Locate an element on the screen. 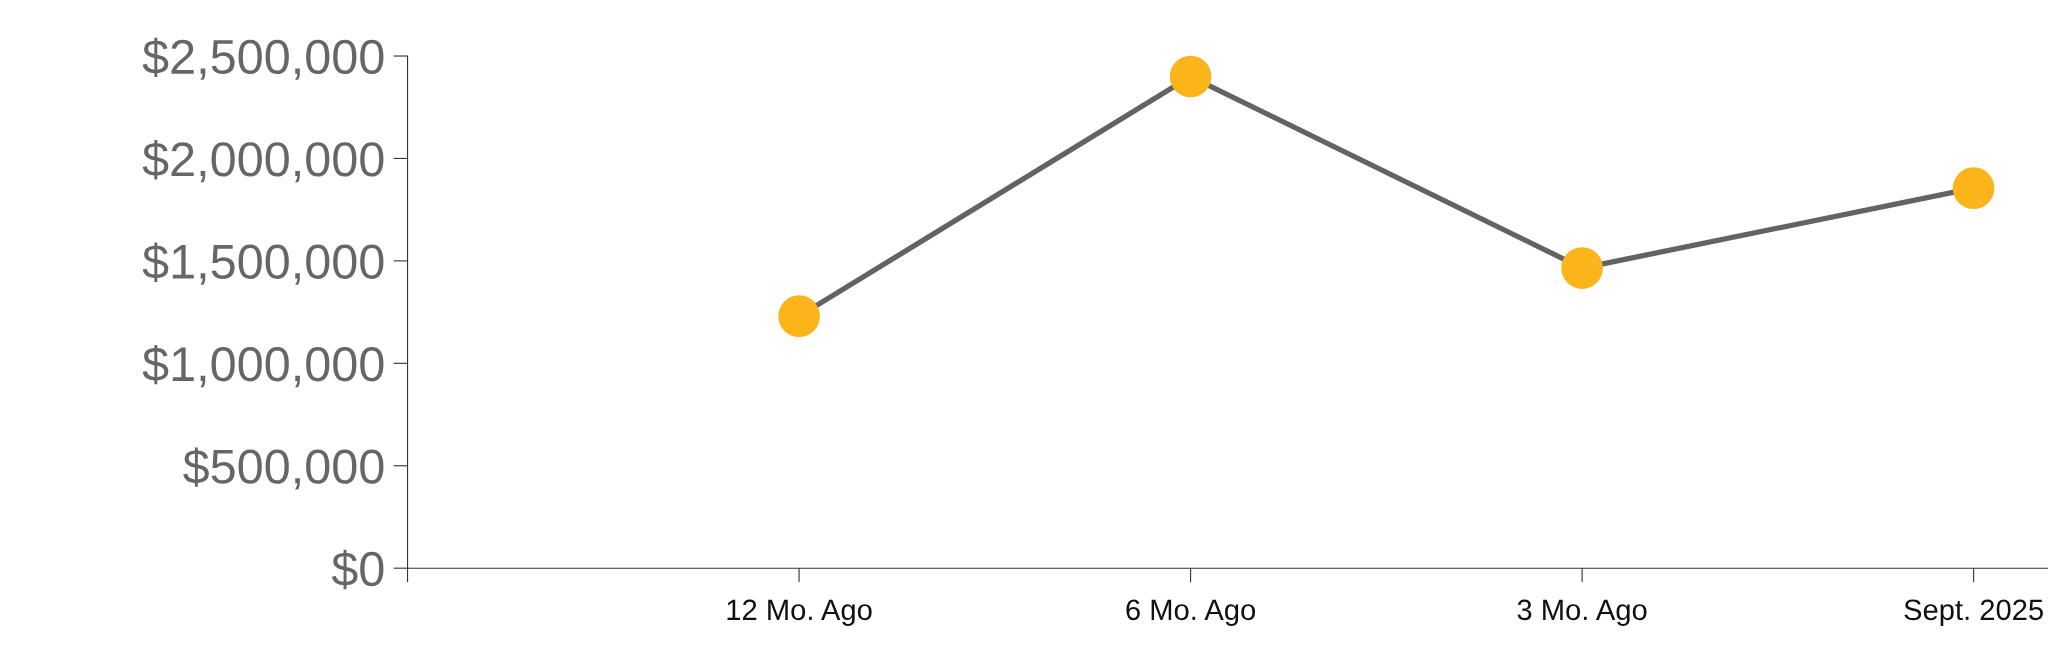 The image size is (2048, 663). y-tick-label: $1,000,000 is located at coordinates (263, 366).